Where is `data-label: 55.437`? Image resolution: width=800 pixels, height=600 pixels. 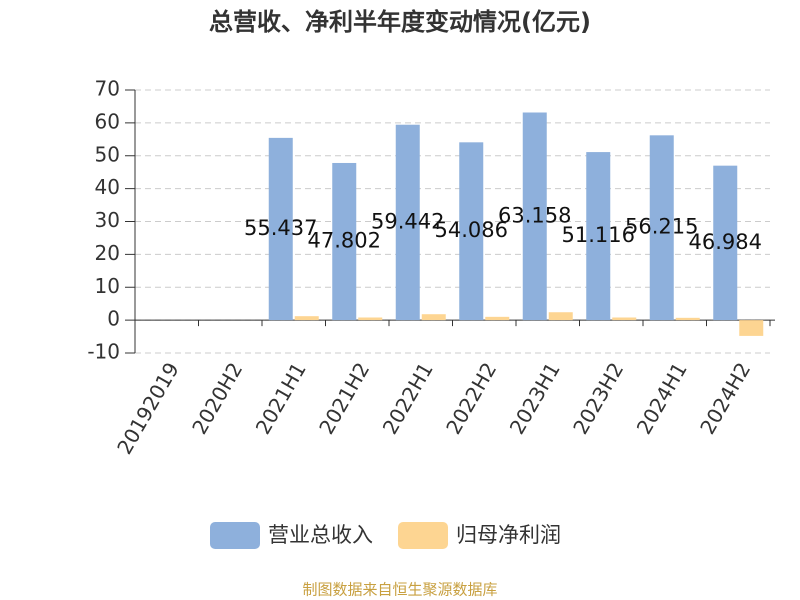
data-label: 55.437 is located at coordinates (280, 228).